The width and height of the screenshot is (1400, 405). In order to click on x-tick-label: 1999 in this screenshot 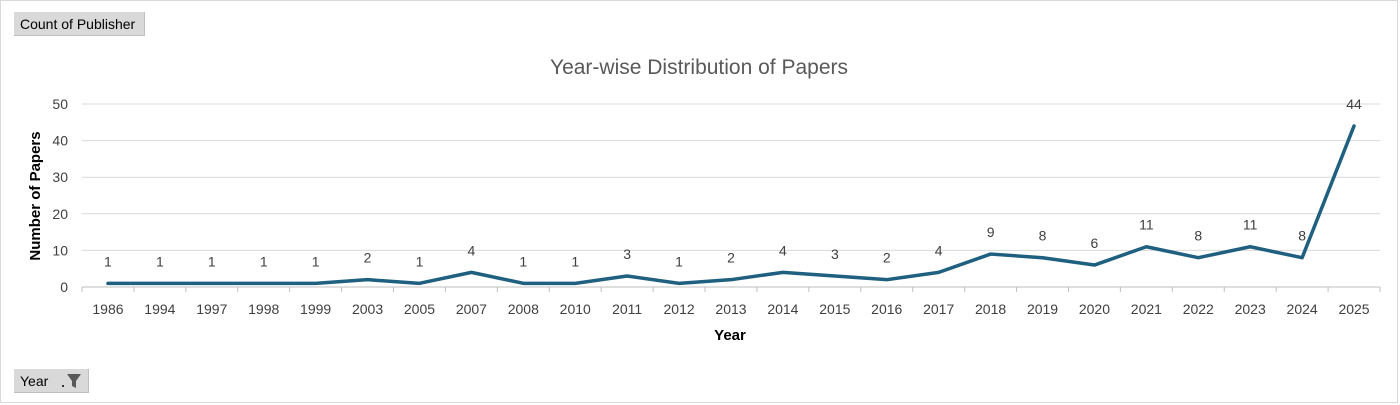, I will do `click(315, 309)`.